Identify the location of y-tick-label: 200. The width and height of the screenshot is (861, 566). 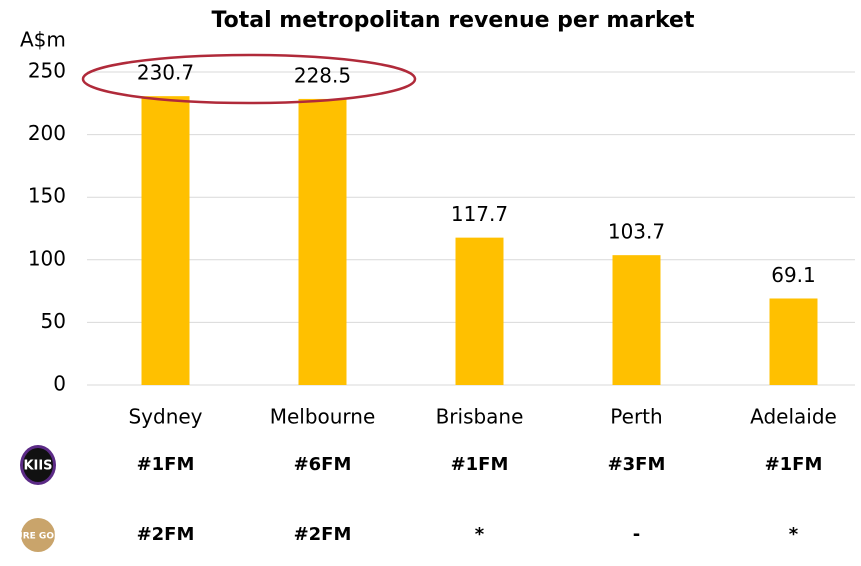
(47, 133).